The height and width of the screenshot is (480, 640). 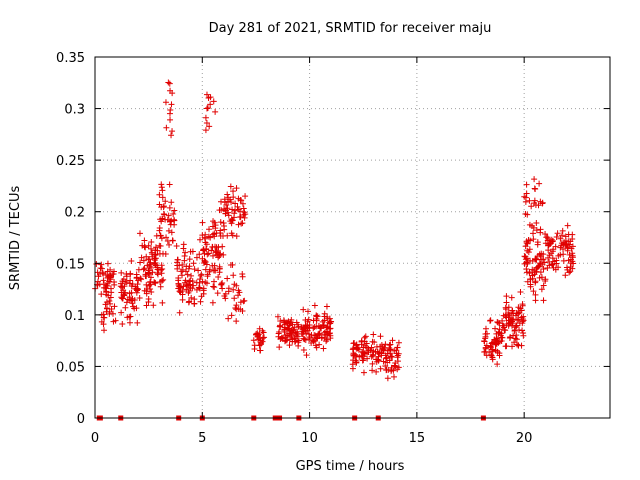 I want to click on x-tick-label: 10, so click(x=309, y=438).